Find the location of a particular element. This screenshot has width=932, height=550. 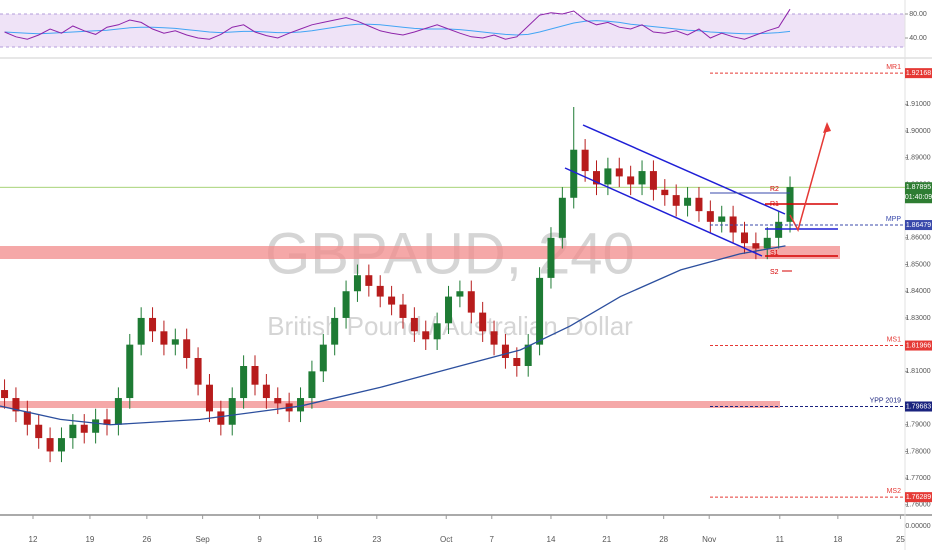

x-tick-label: 23 is located at coordinates (376, 539).